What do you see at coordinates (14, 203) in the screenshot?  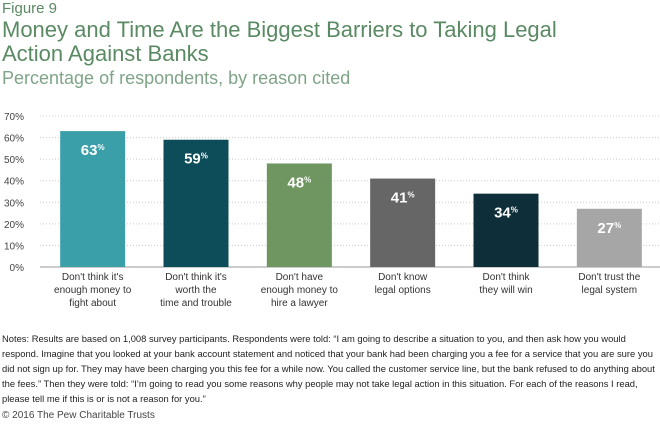 I see `y-tick-label: 30%` at bounding box center [14, 203].